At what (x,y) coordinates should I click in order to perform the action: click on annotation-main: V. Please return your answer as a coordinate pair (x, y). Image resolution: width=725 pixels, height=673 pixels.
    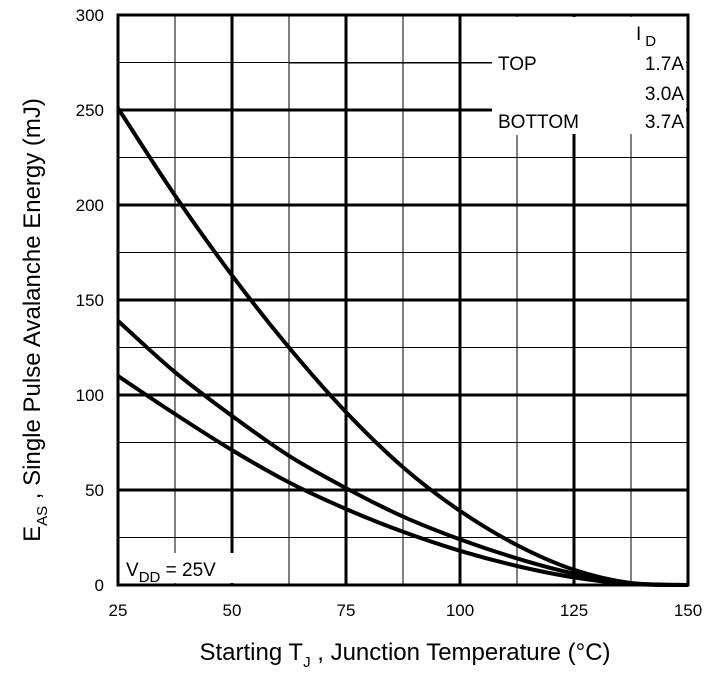
    Looking at the image, I should click on (132, 570).